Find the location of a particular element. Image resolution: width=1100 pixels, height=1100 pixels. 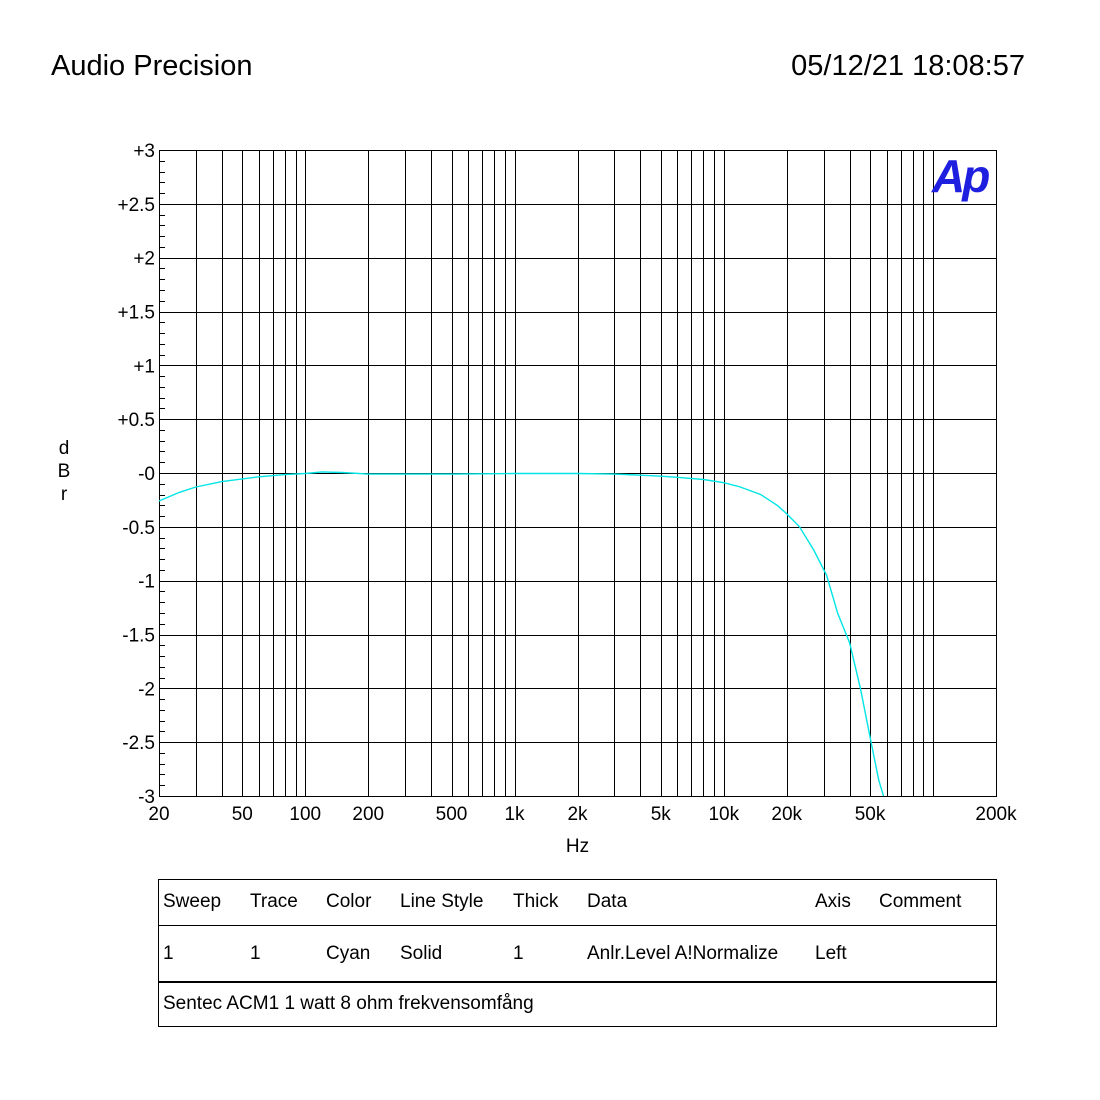

app-title: Audio Precision is located at coordinates (152, 66).